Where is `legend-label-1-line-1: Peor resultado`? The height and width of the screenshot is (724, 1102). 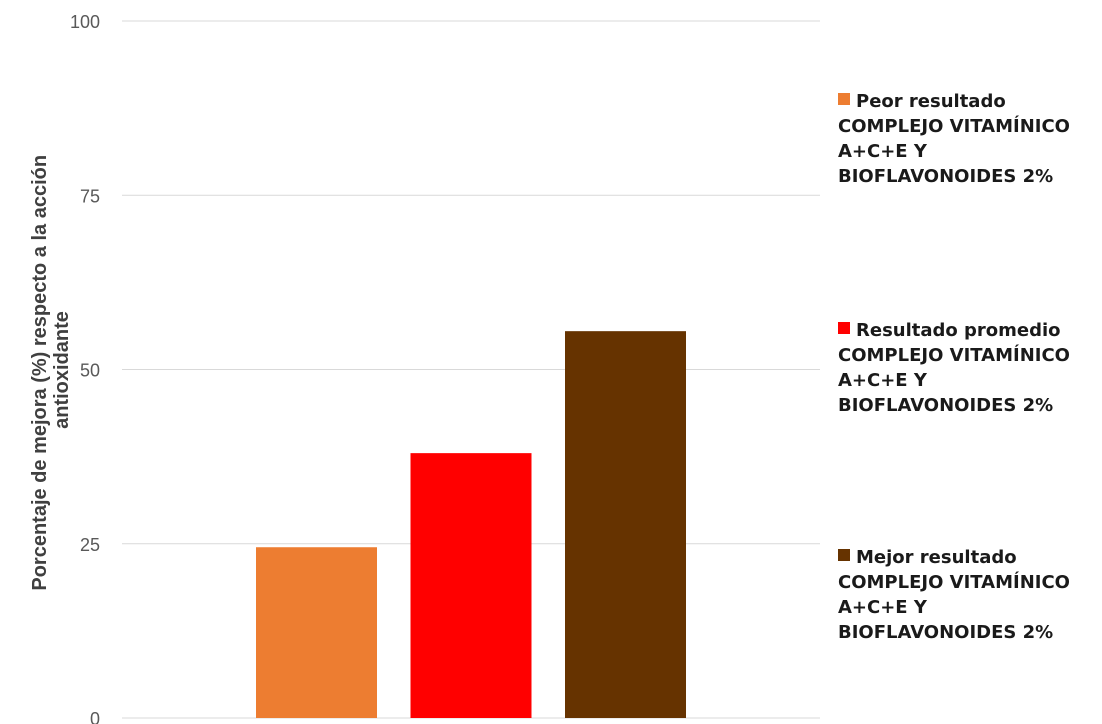
legend-label-1-line-1: Peor resultado is located at coordinates (931, 101).